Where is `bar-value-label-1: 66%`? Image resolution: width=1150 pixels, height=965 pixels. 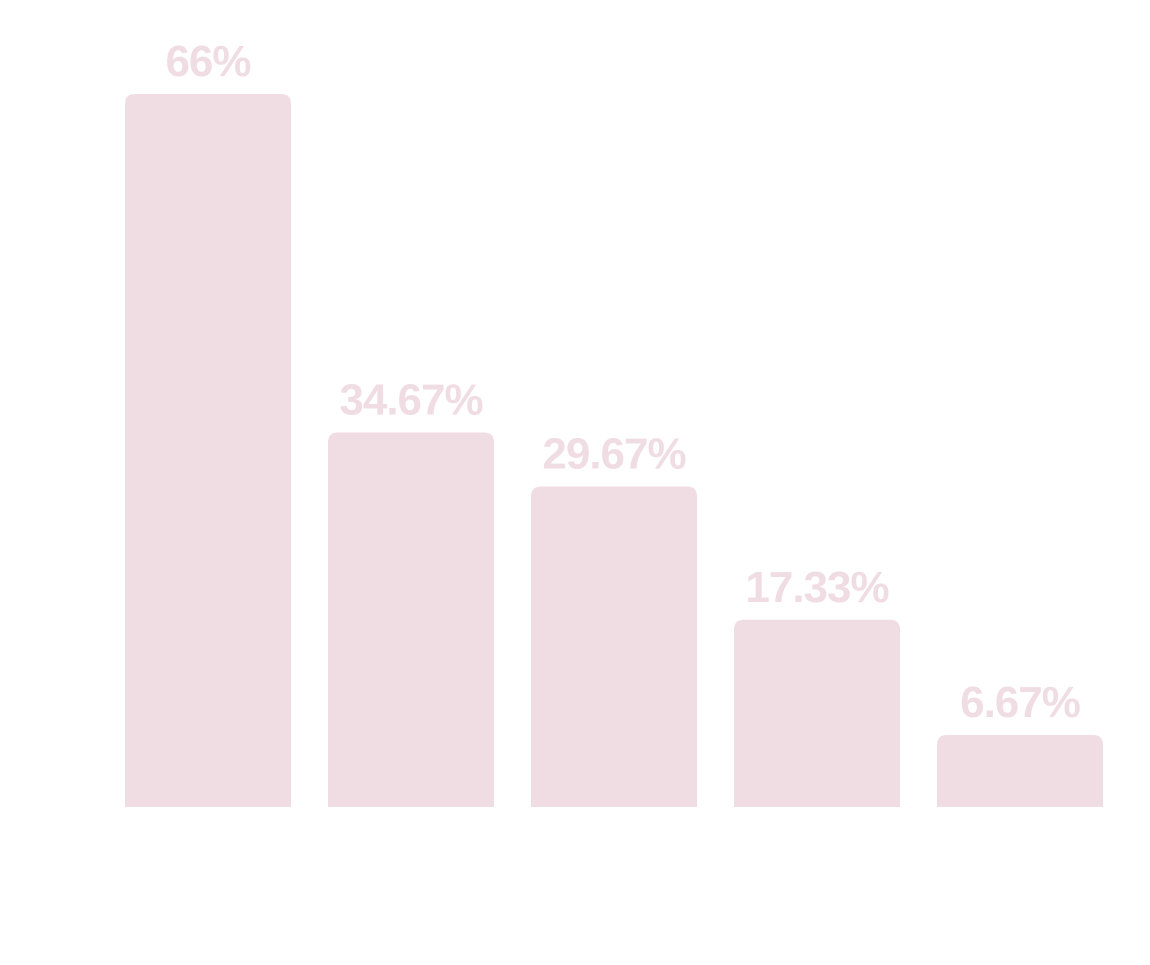 bar-value-label-1: 66% is located at coordinates (207, 61).